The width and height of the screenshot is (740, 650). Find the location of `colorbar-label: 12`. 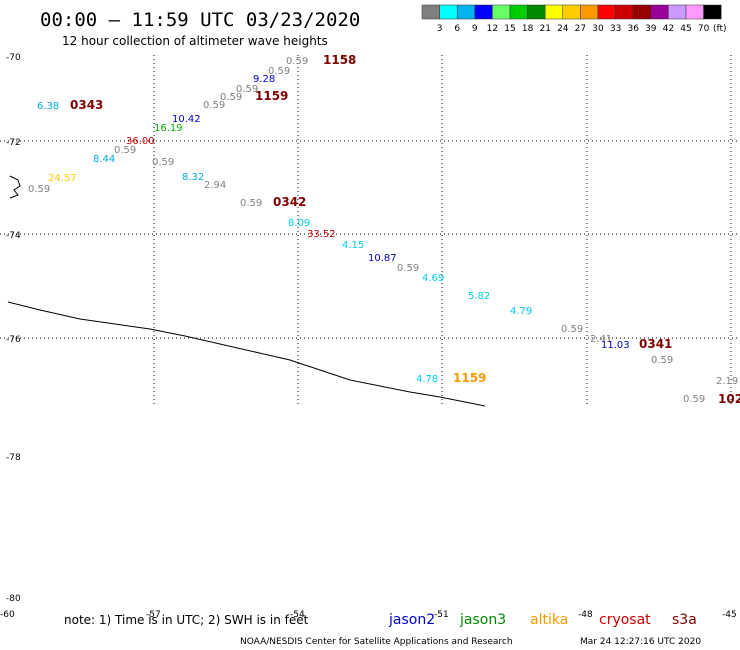

colorbar-label: 12 is located at coordinates (492, 29).